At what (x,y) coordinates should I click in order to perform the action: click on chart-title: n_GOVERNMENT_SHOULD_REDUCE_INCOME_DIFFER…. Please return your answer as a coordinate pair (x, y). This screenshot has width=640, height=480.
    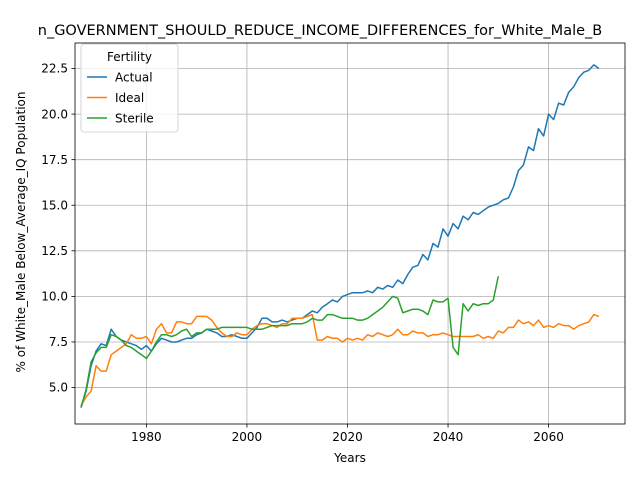
    Looking at the image, I should click on (320, 31).